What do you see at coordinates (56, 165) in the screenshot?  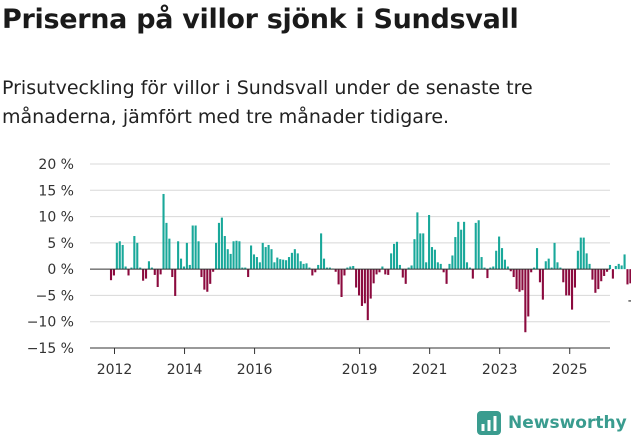 I see `y-tick-label: 20 %` at bounding box center [56, 165].